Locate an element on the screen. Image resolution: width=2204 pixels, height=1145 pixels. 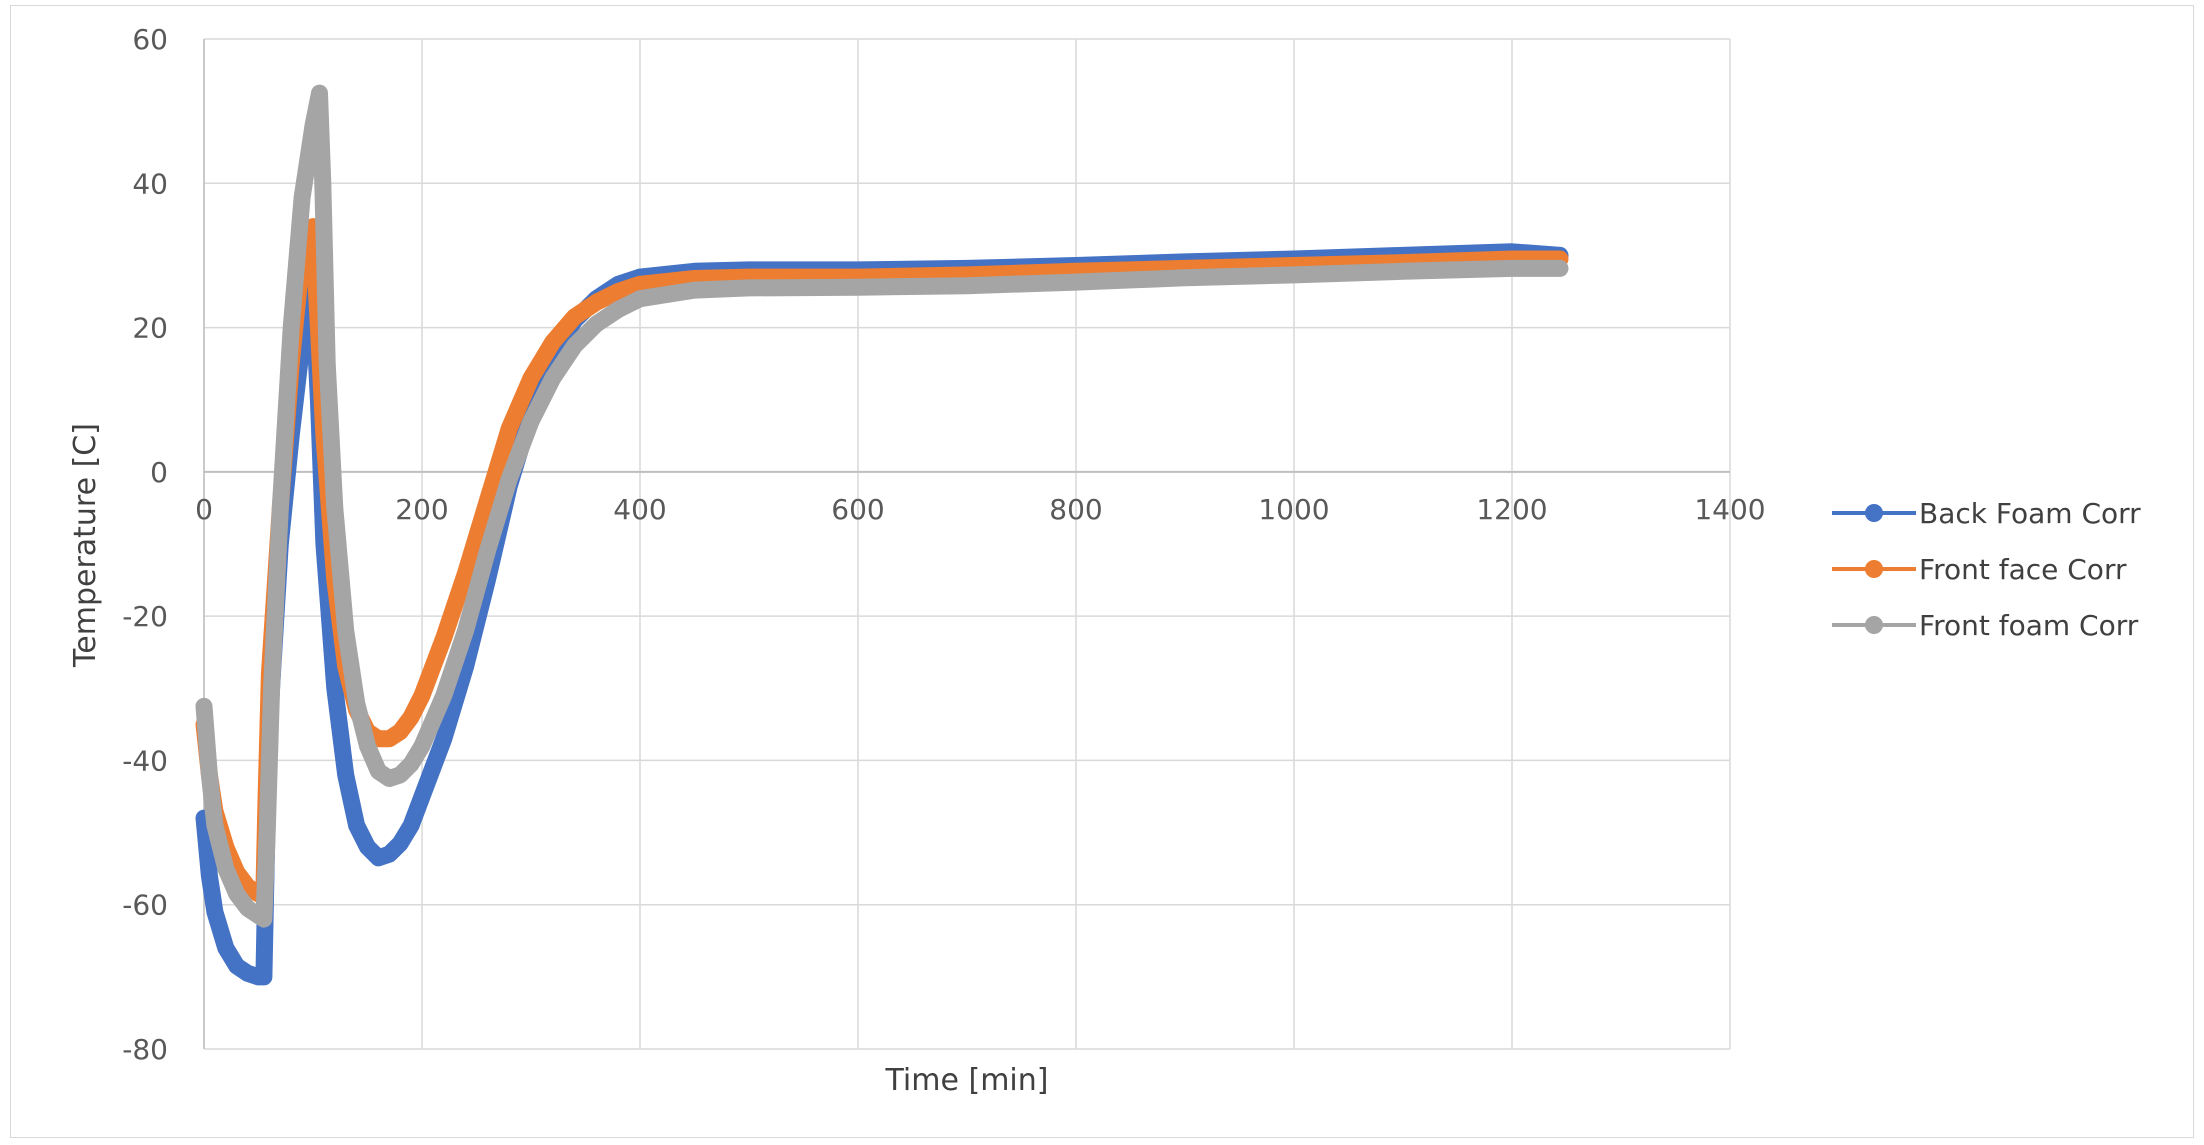
y-tick-label: 0 is located at coordinates (159, 472).